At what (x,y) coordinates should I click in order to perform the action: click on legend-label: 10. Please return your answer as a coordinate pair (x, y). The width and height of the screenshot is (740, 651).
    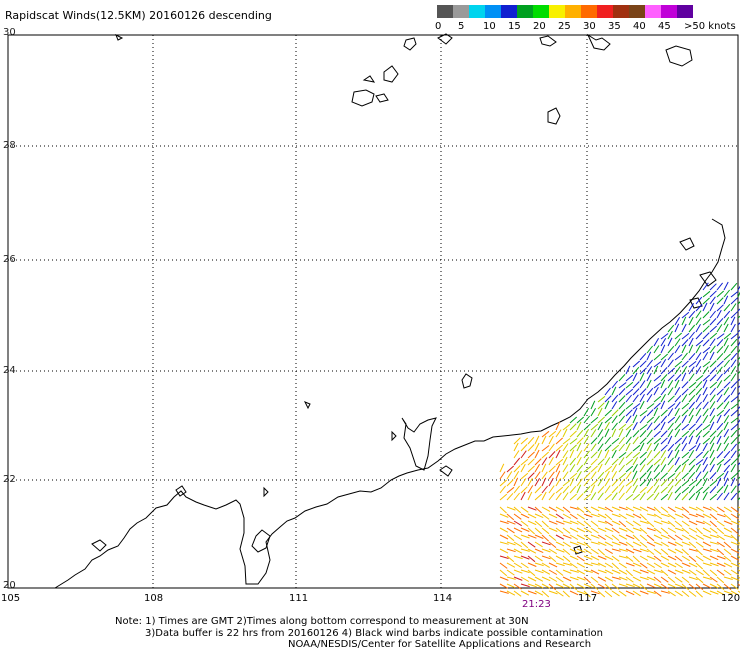
    Looking at the image, I should click on (489, 26).